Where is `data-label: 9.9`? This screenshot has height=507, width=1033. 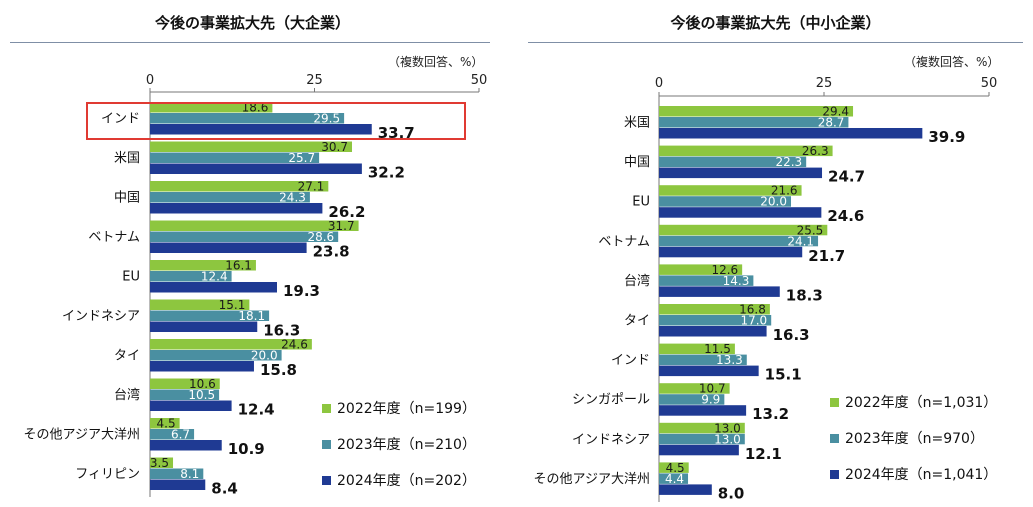 data-label: 9.9 is located at coordinates (710, 400).